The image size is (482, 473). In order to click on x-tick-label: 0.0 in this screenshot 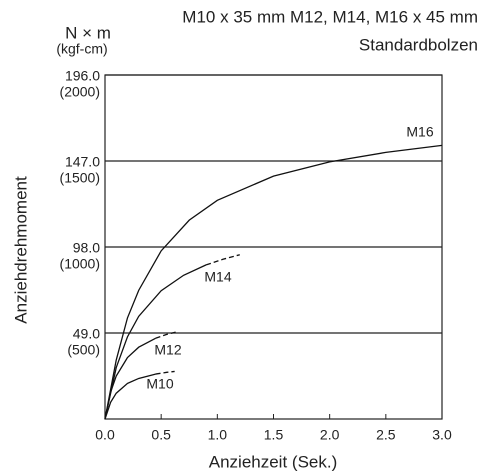, I will do `click(105, 435)`.